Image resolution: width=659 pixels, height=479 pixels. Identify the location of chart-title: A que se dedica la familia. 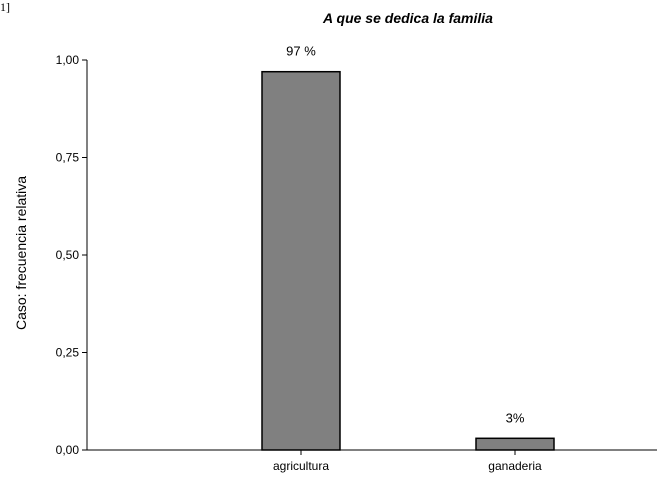
(407, 18).